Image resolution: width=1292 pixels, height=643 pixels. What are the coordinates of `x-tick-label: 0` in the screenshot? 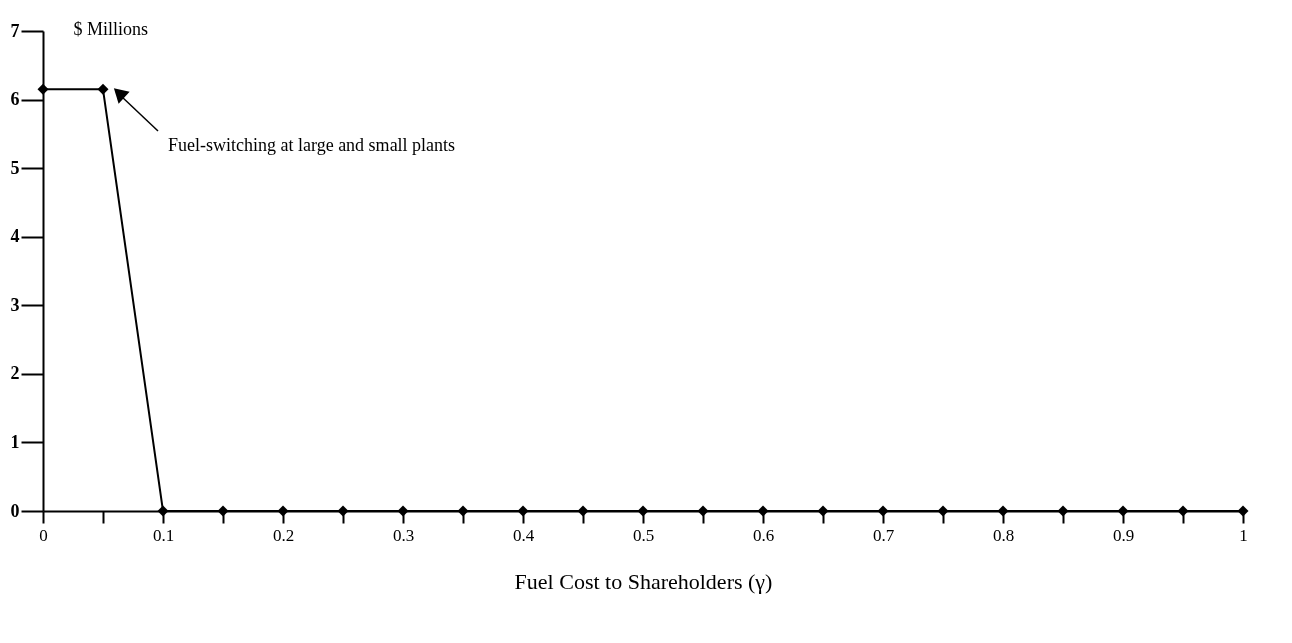 It's located at (43, 535).